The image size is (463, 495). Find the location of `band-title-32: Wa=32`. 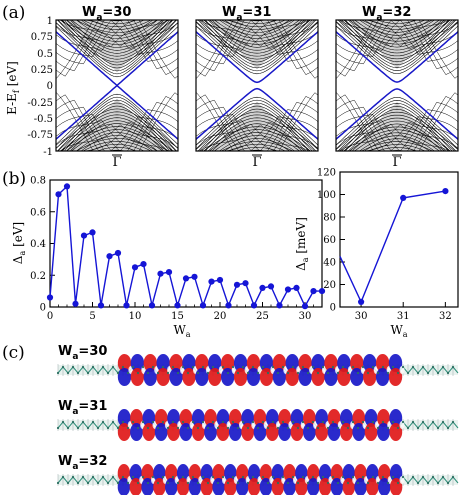

band-title-32: Wa=32 is located at coordinates (386, 14).